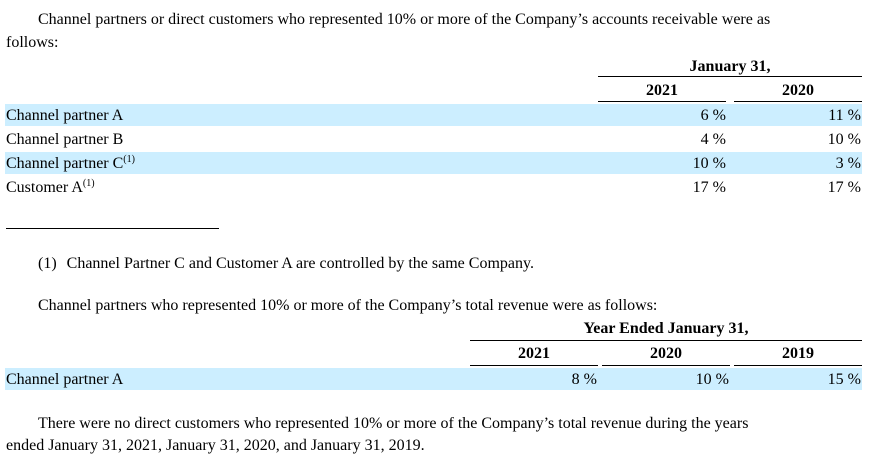 The width and height of the screenshot is (888, 464). I want to click on table1-row-label: Channel partner C, so click(65, 163).